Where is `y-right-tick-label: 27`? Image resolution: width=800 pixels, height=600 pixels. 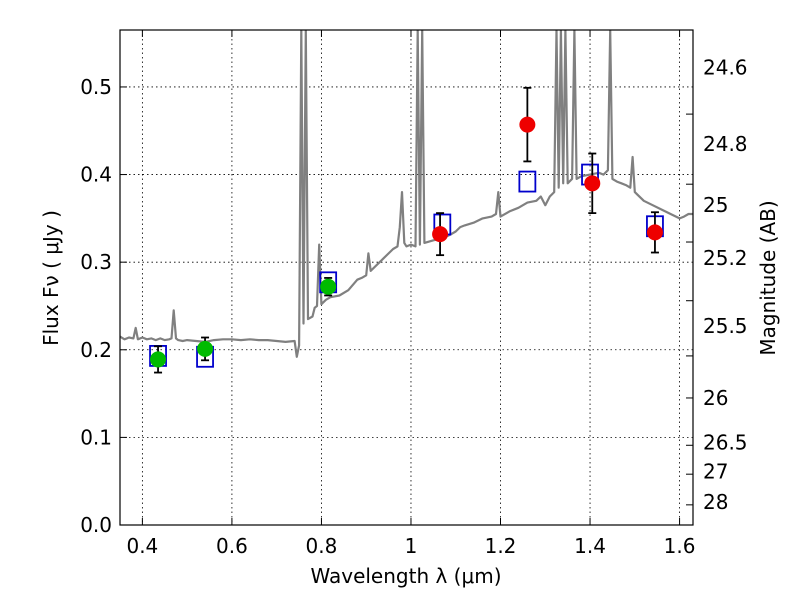 y-right-tick-label: 27 is located at coordinates (715, 472).